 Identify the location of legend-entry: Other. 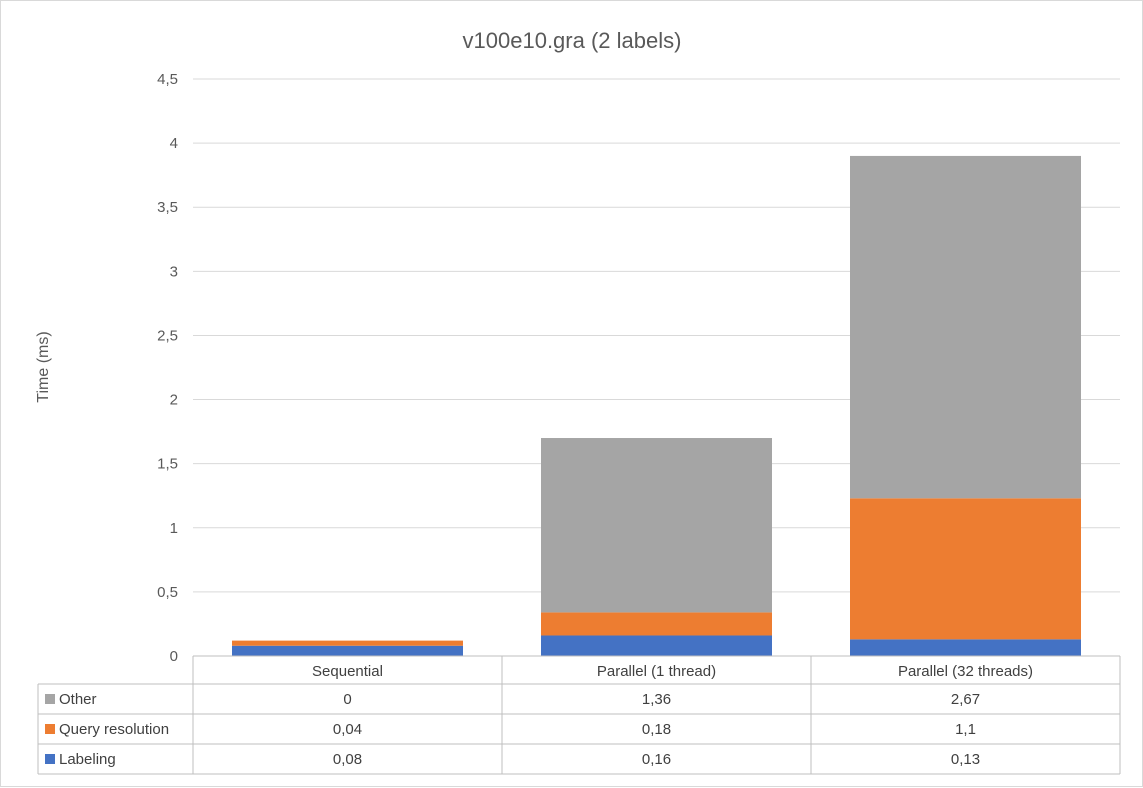
(78, 699).